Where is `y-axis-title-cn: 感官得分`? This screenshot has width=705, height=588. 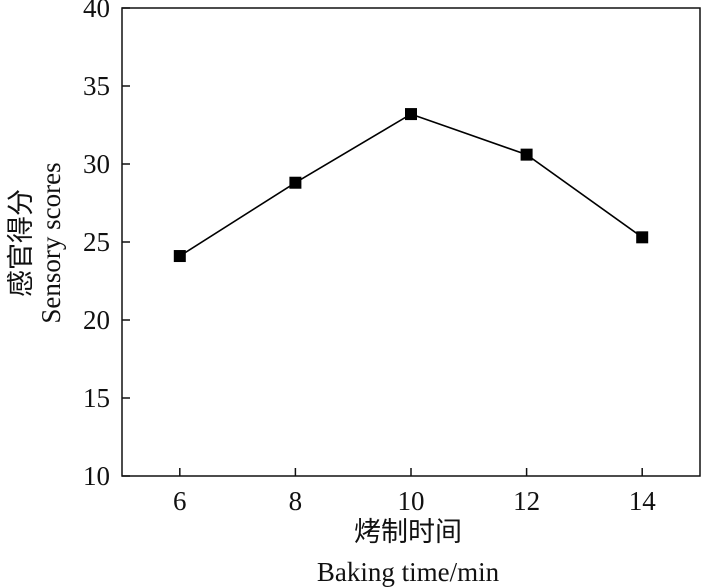 y-axis-title-cn: 感官得分 is located at coordinates (21, 243).